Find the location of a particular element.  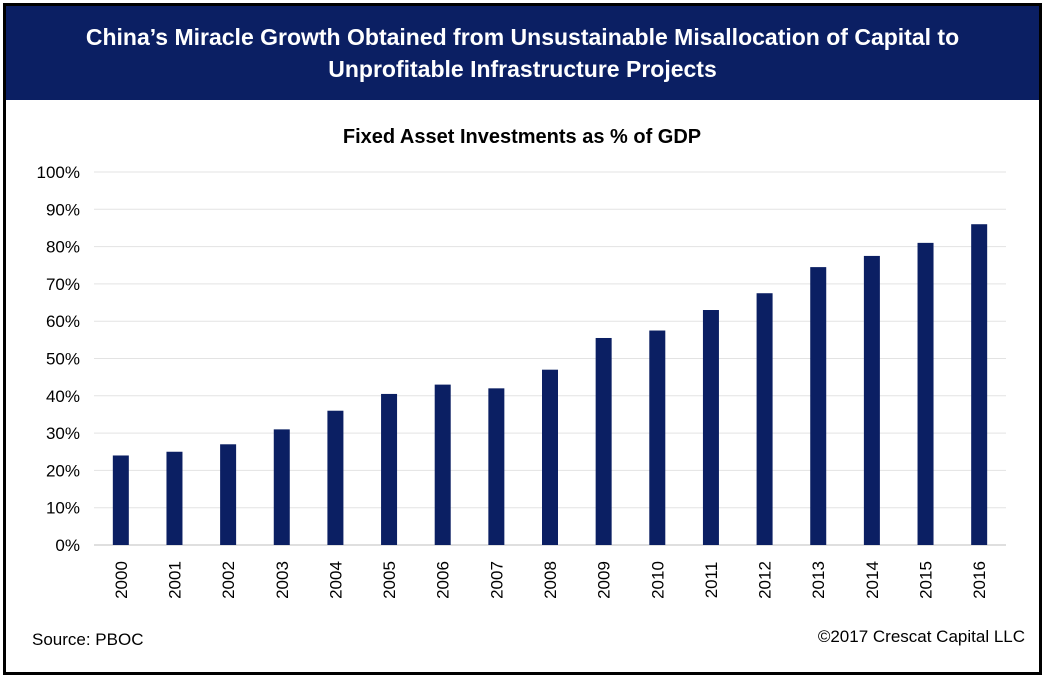

x-tick-label: 2005 is located at coordinates (389, 580).